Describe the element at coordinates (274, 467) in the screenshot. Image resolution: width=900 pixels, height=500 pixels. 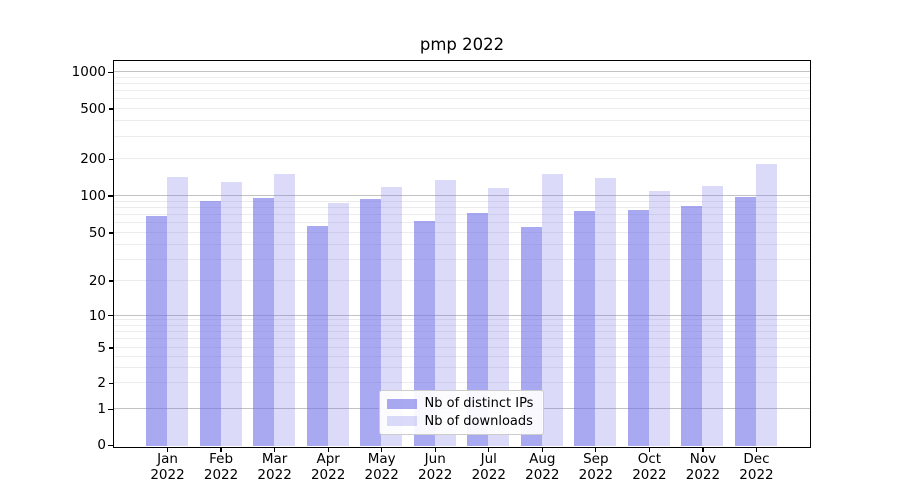
I see `x-tick-label-mar: Mar 2022` at that location.